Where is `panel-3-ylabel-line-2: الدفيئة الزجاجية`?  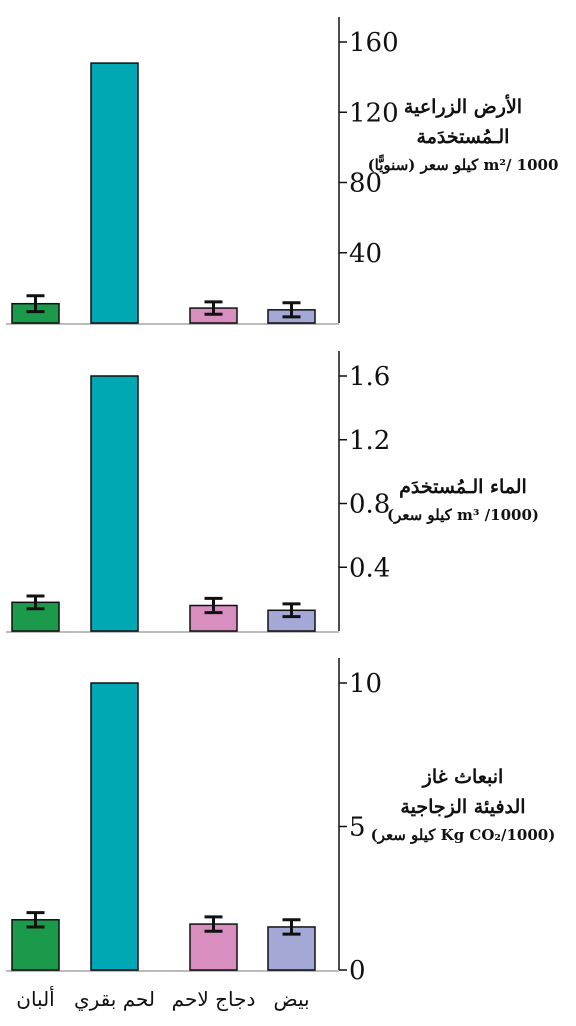
panel-3-ylabel-line-2: الدفيئة الزجاجية is located at coordinates (463, 807).